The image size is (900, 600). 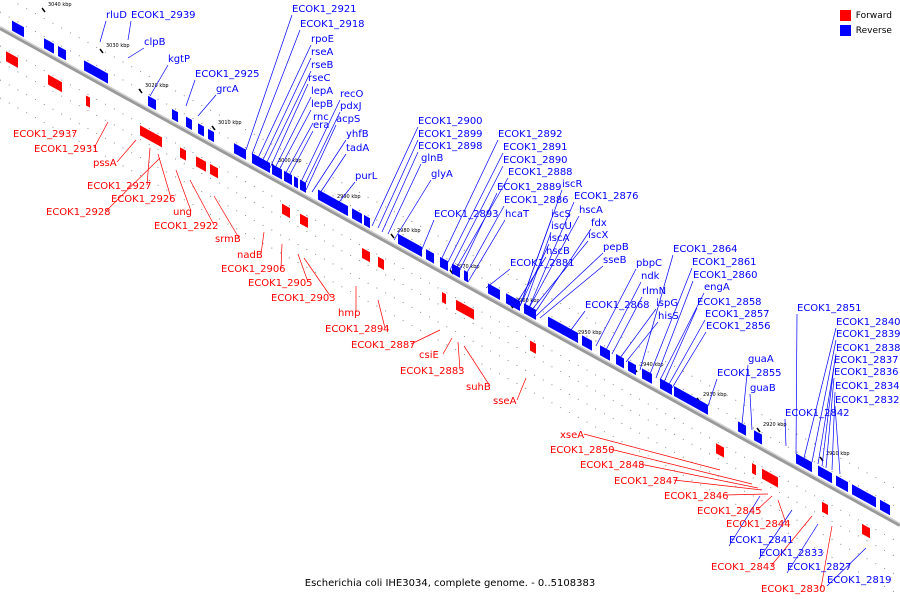 I want to click on kbp-tick-label: 2990 kbp, so click(x=349, y=197).